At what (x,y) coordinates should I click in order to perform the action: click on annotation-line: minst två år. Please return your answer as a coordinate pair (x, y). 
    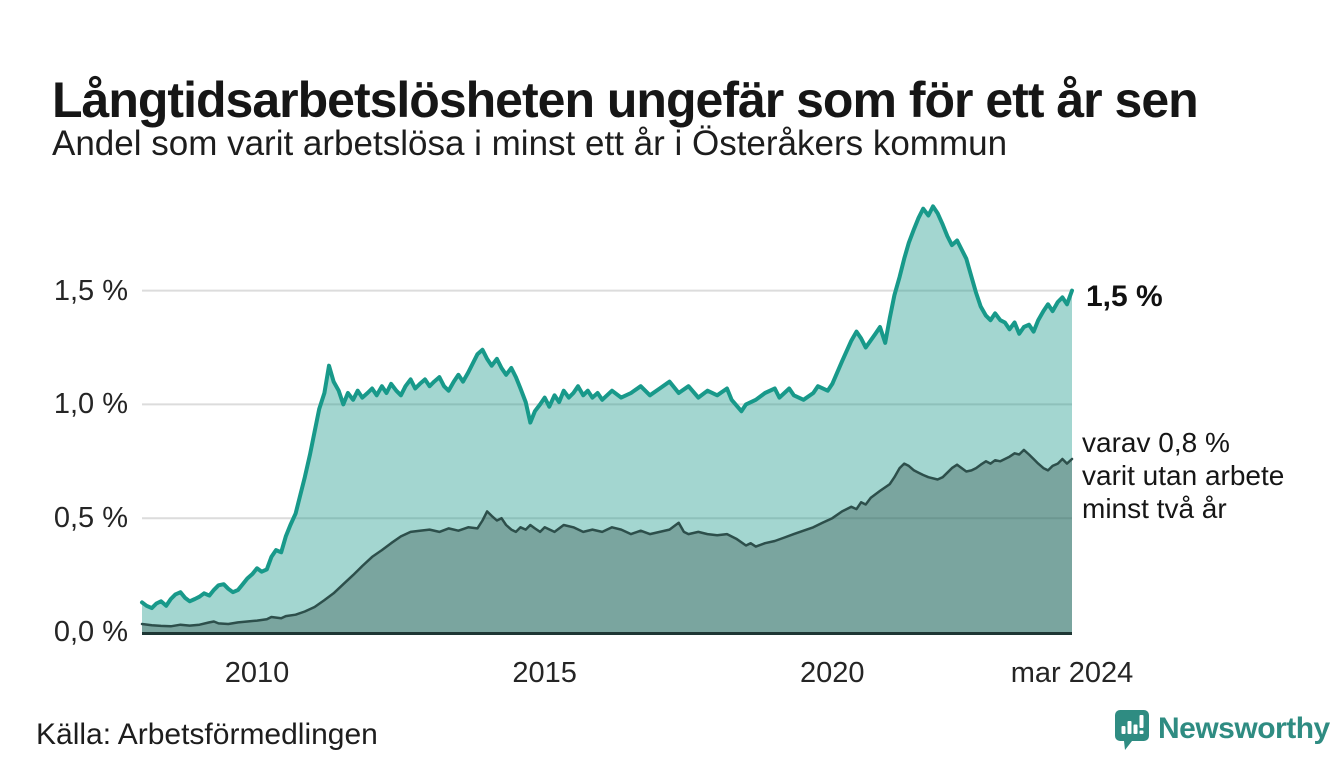
    Looking at the image, I should click on (1154, 508).